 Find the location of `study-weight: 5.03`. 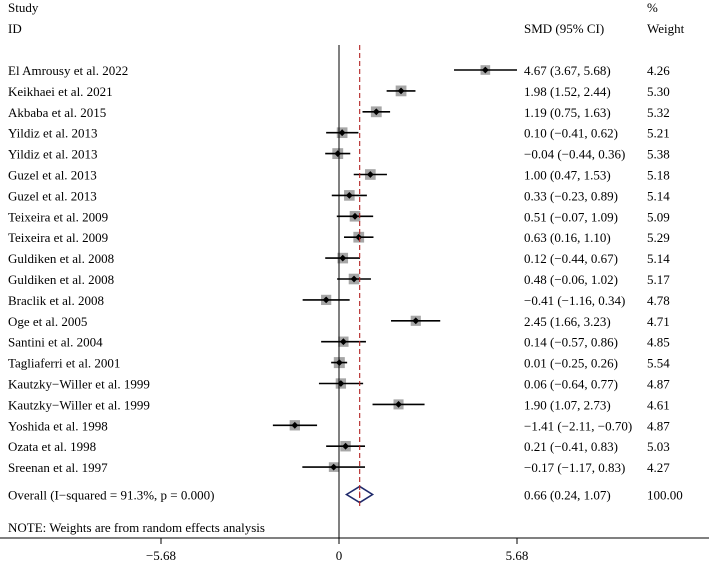

study-weight: 5.03 is located at coordinates (658, 446).